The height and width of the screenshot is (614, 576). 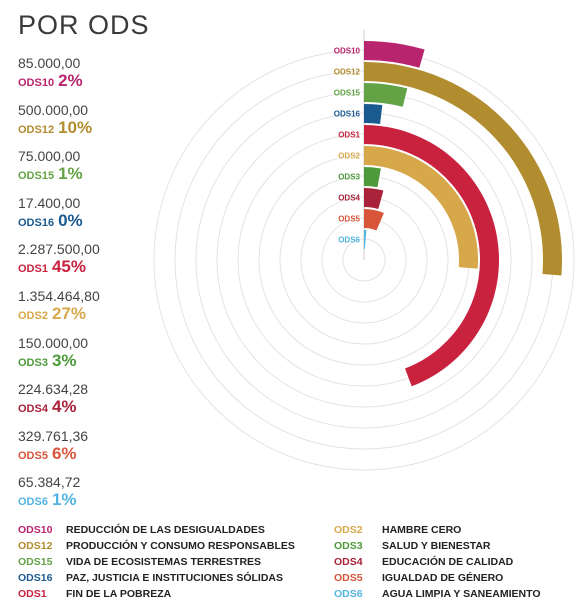 I want to click on legend-code: ODS2, so click(x=348, y=530).